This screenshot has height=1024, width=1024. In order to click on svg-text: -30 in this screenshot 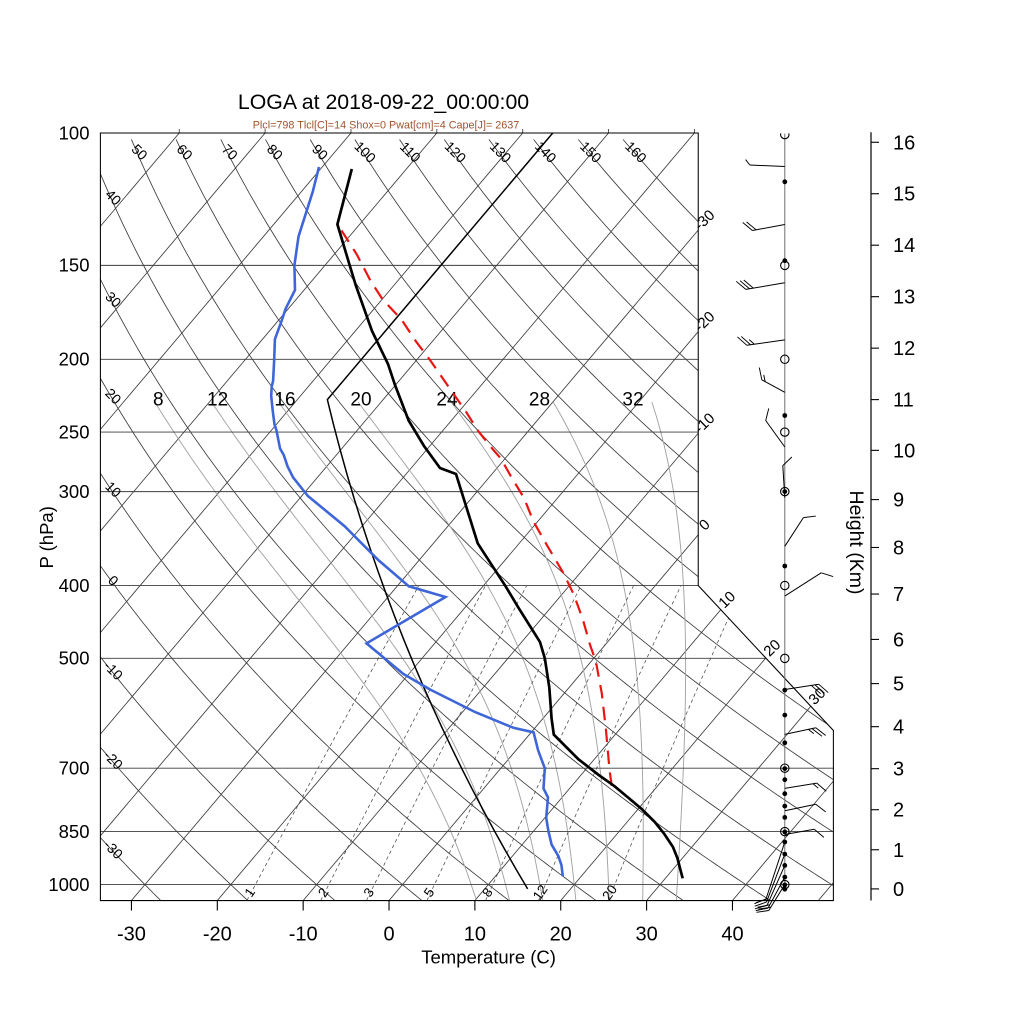, I will do `click(131, 935)`.